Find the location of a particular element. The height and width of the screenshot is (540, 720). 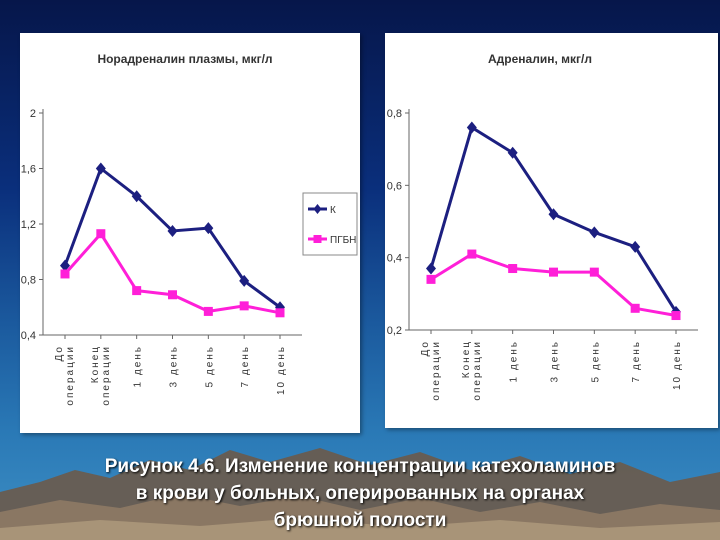

caption-line: брюшной полости is located at coordinates (360, 520).